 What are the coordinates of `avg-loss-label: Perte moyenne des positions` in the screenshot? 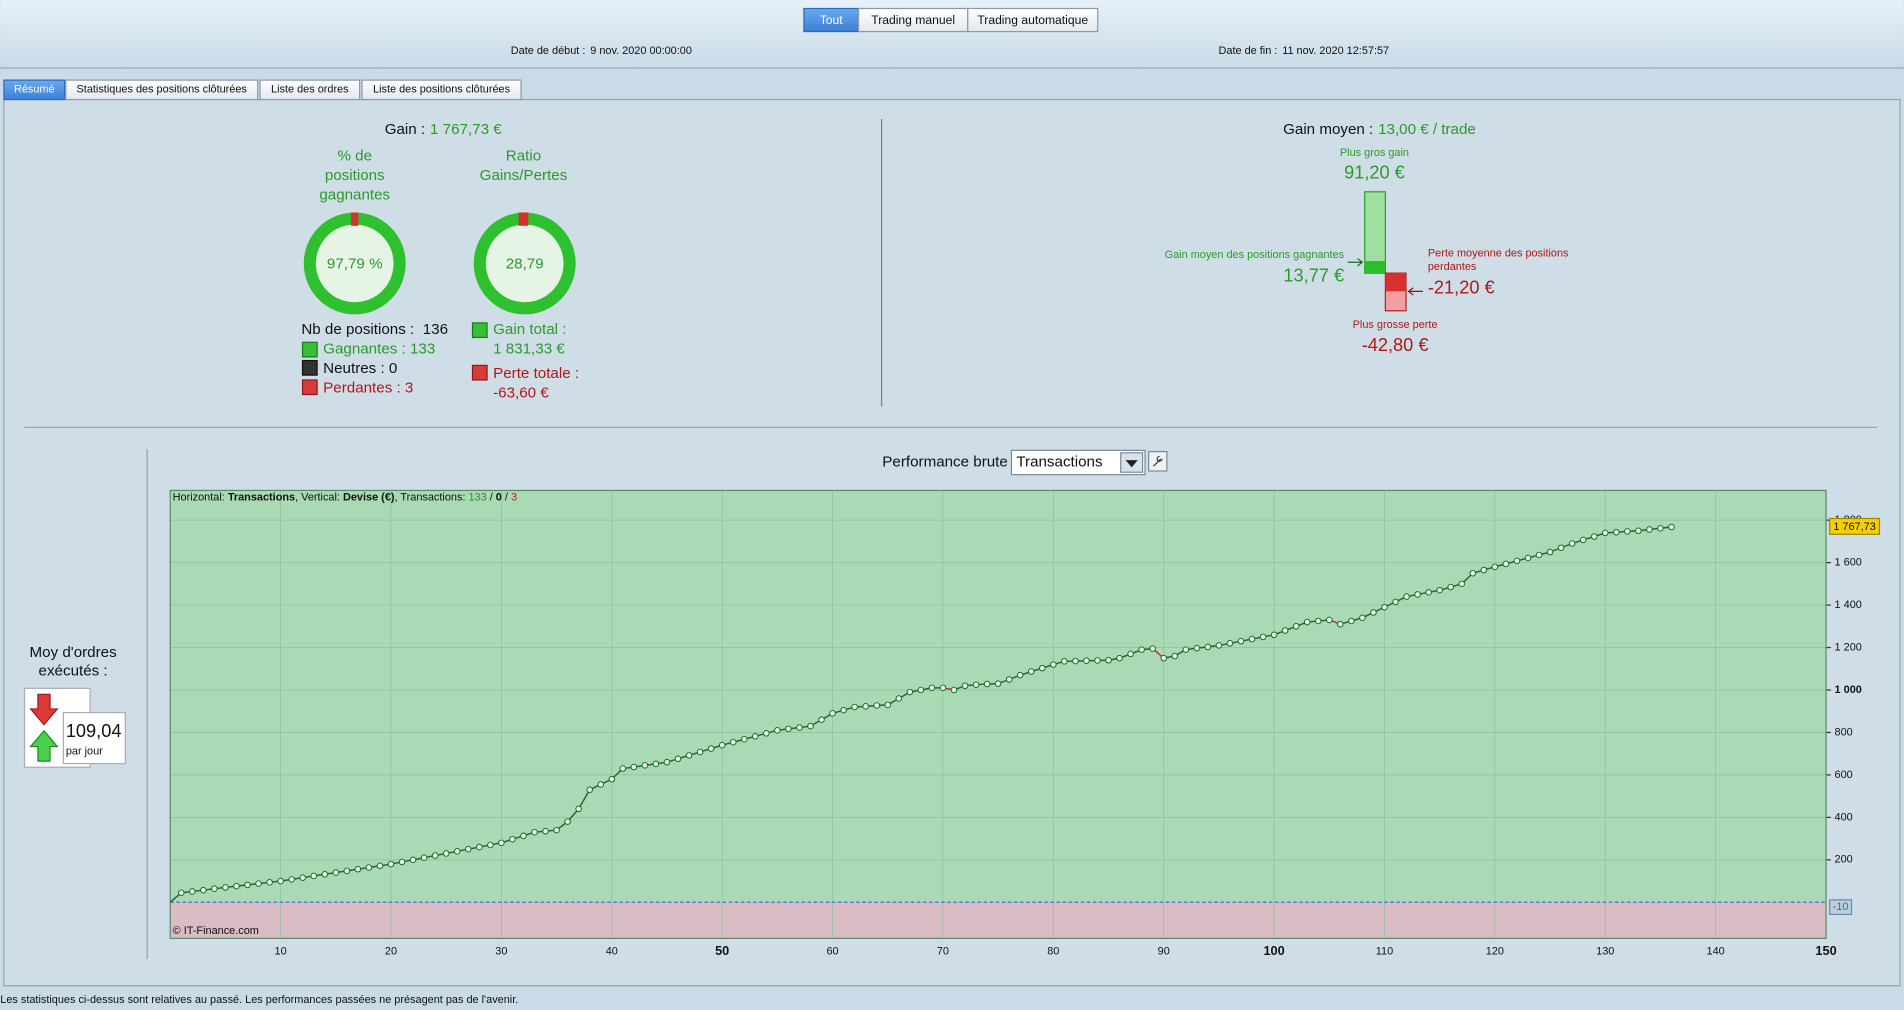 It's located at (1498, 254).